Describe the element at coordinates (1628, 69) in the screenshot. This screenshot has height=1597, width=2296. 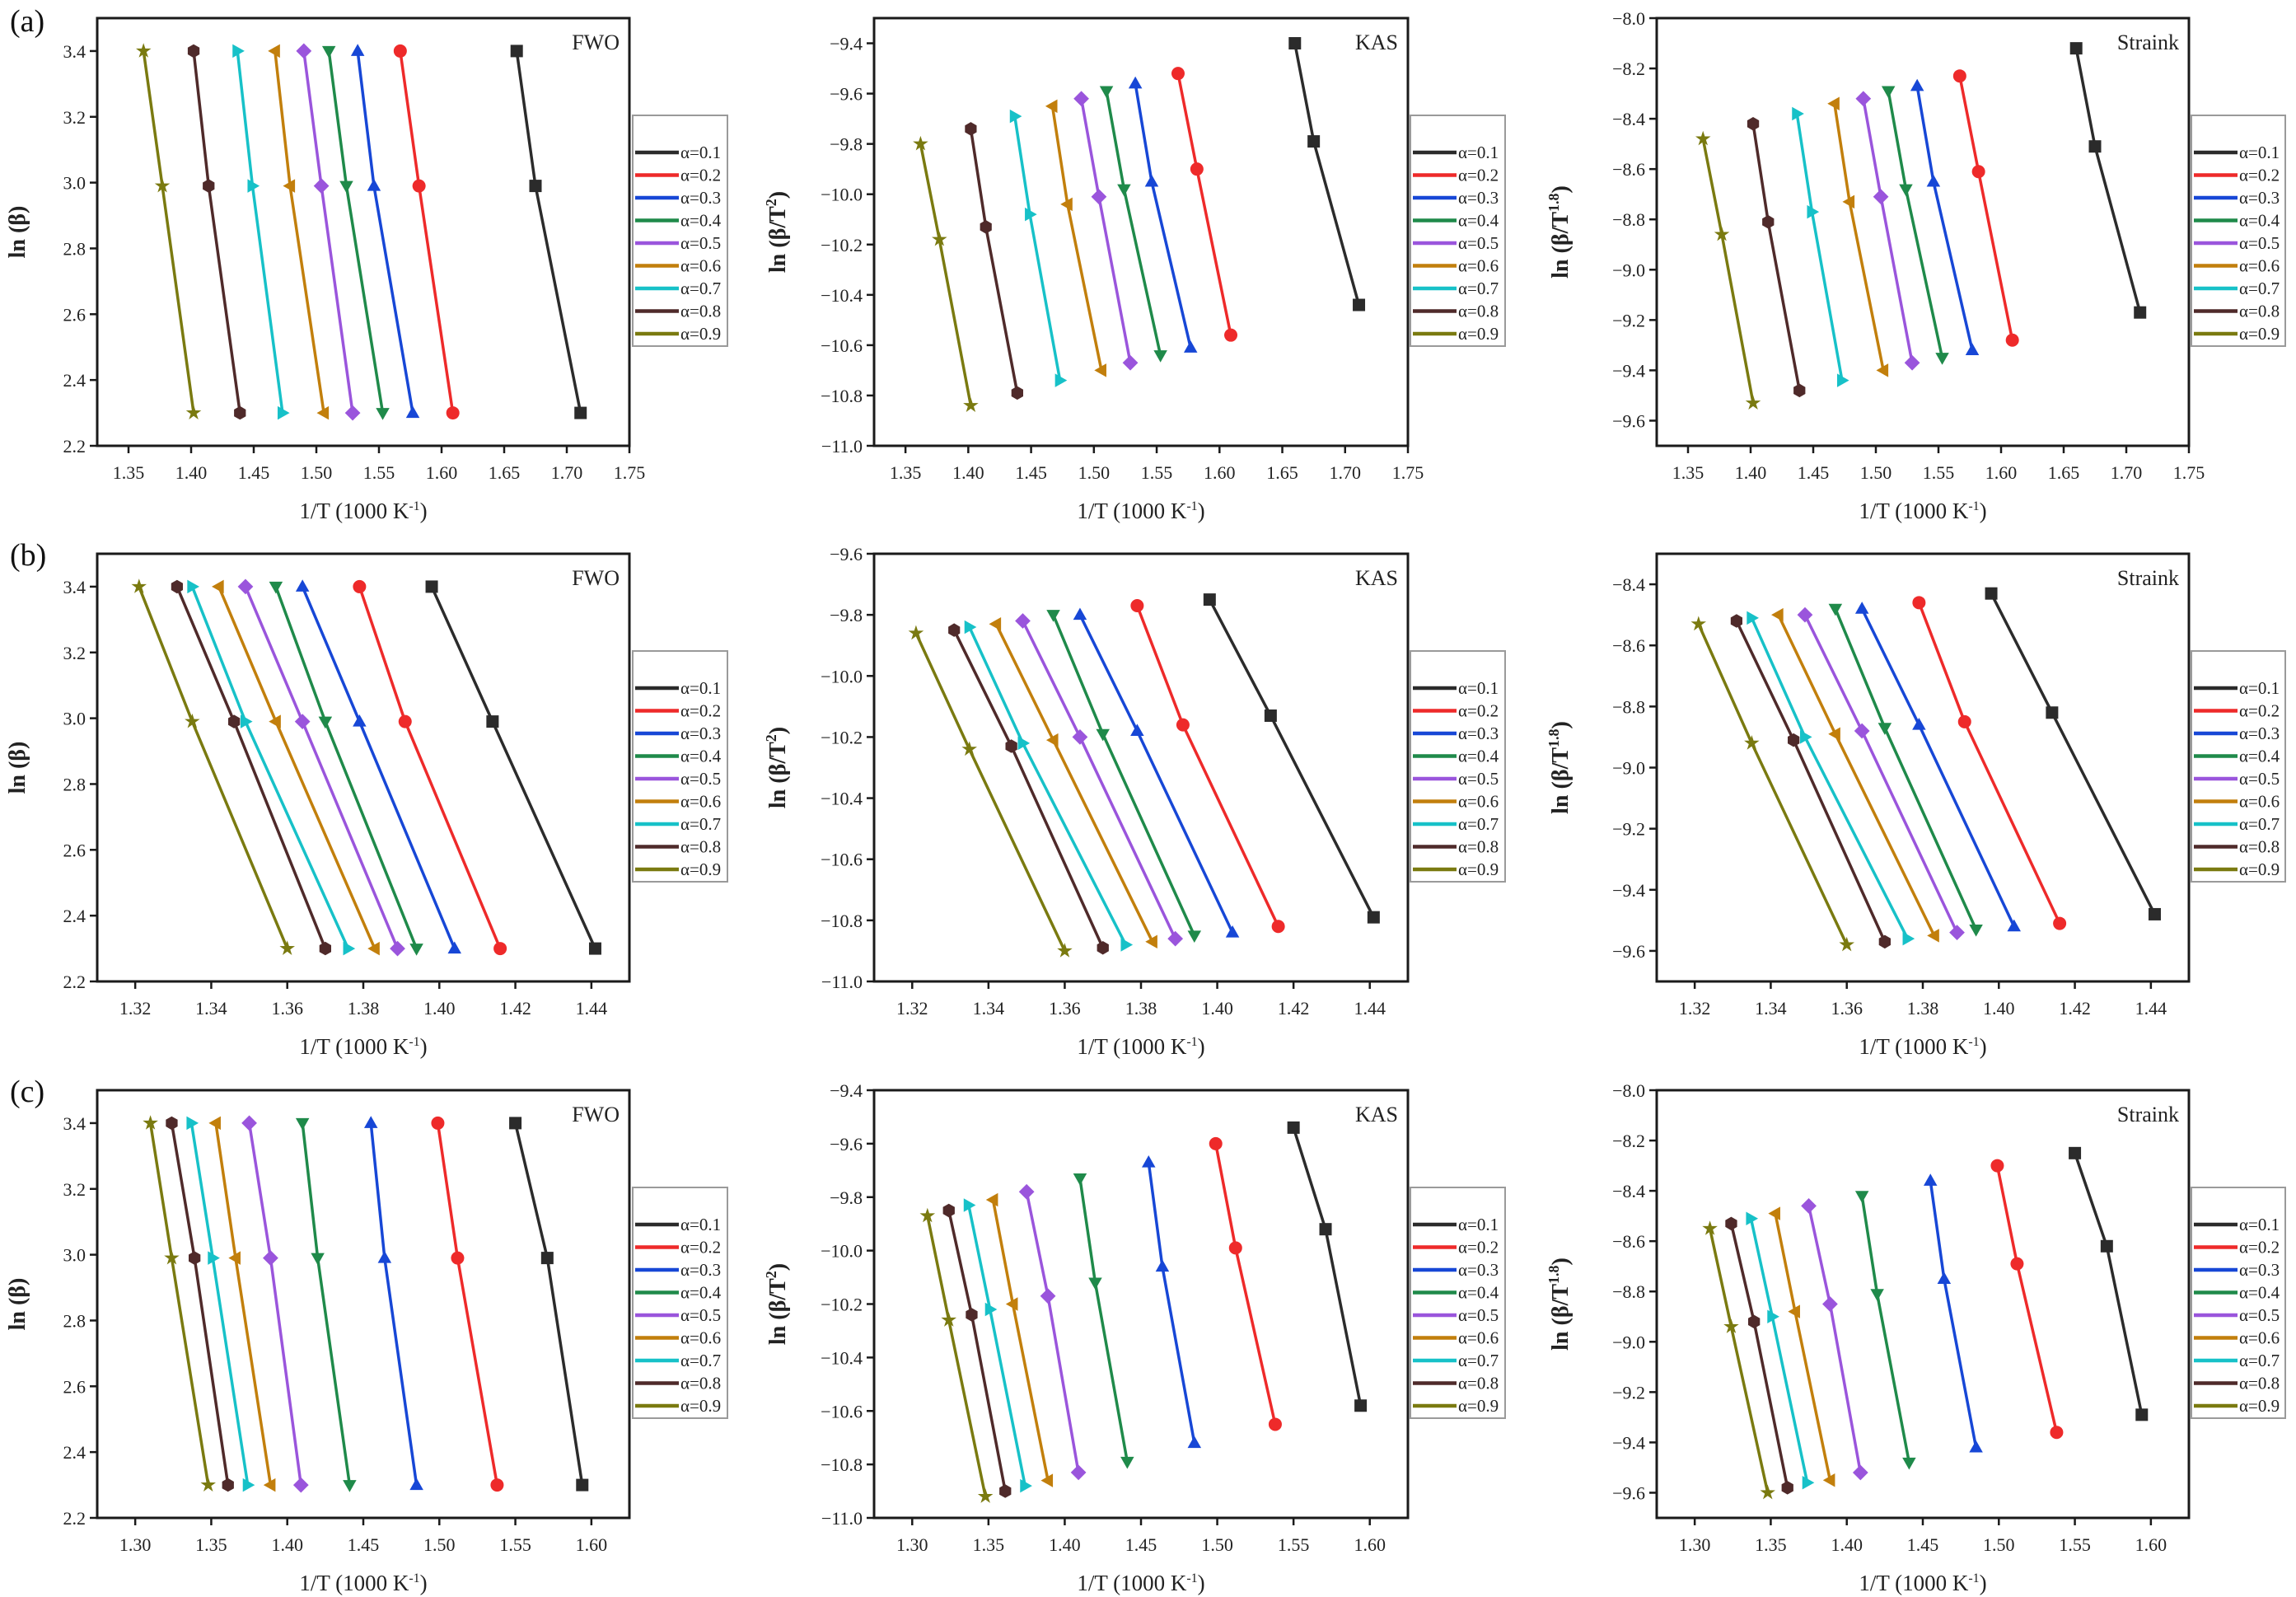
I see `y-tick-label: −8.2` at that location.